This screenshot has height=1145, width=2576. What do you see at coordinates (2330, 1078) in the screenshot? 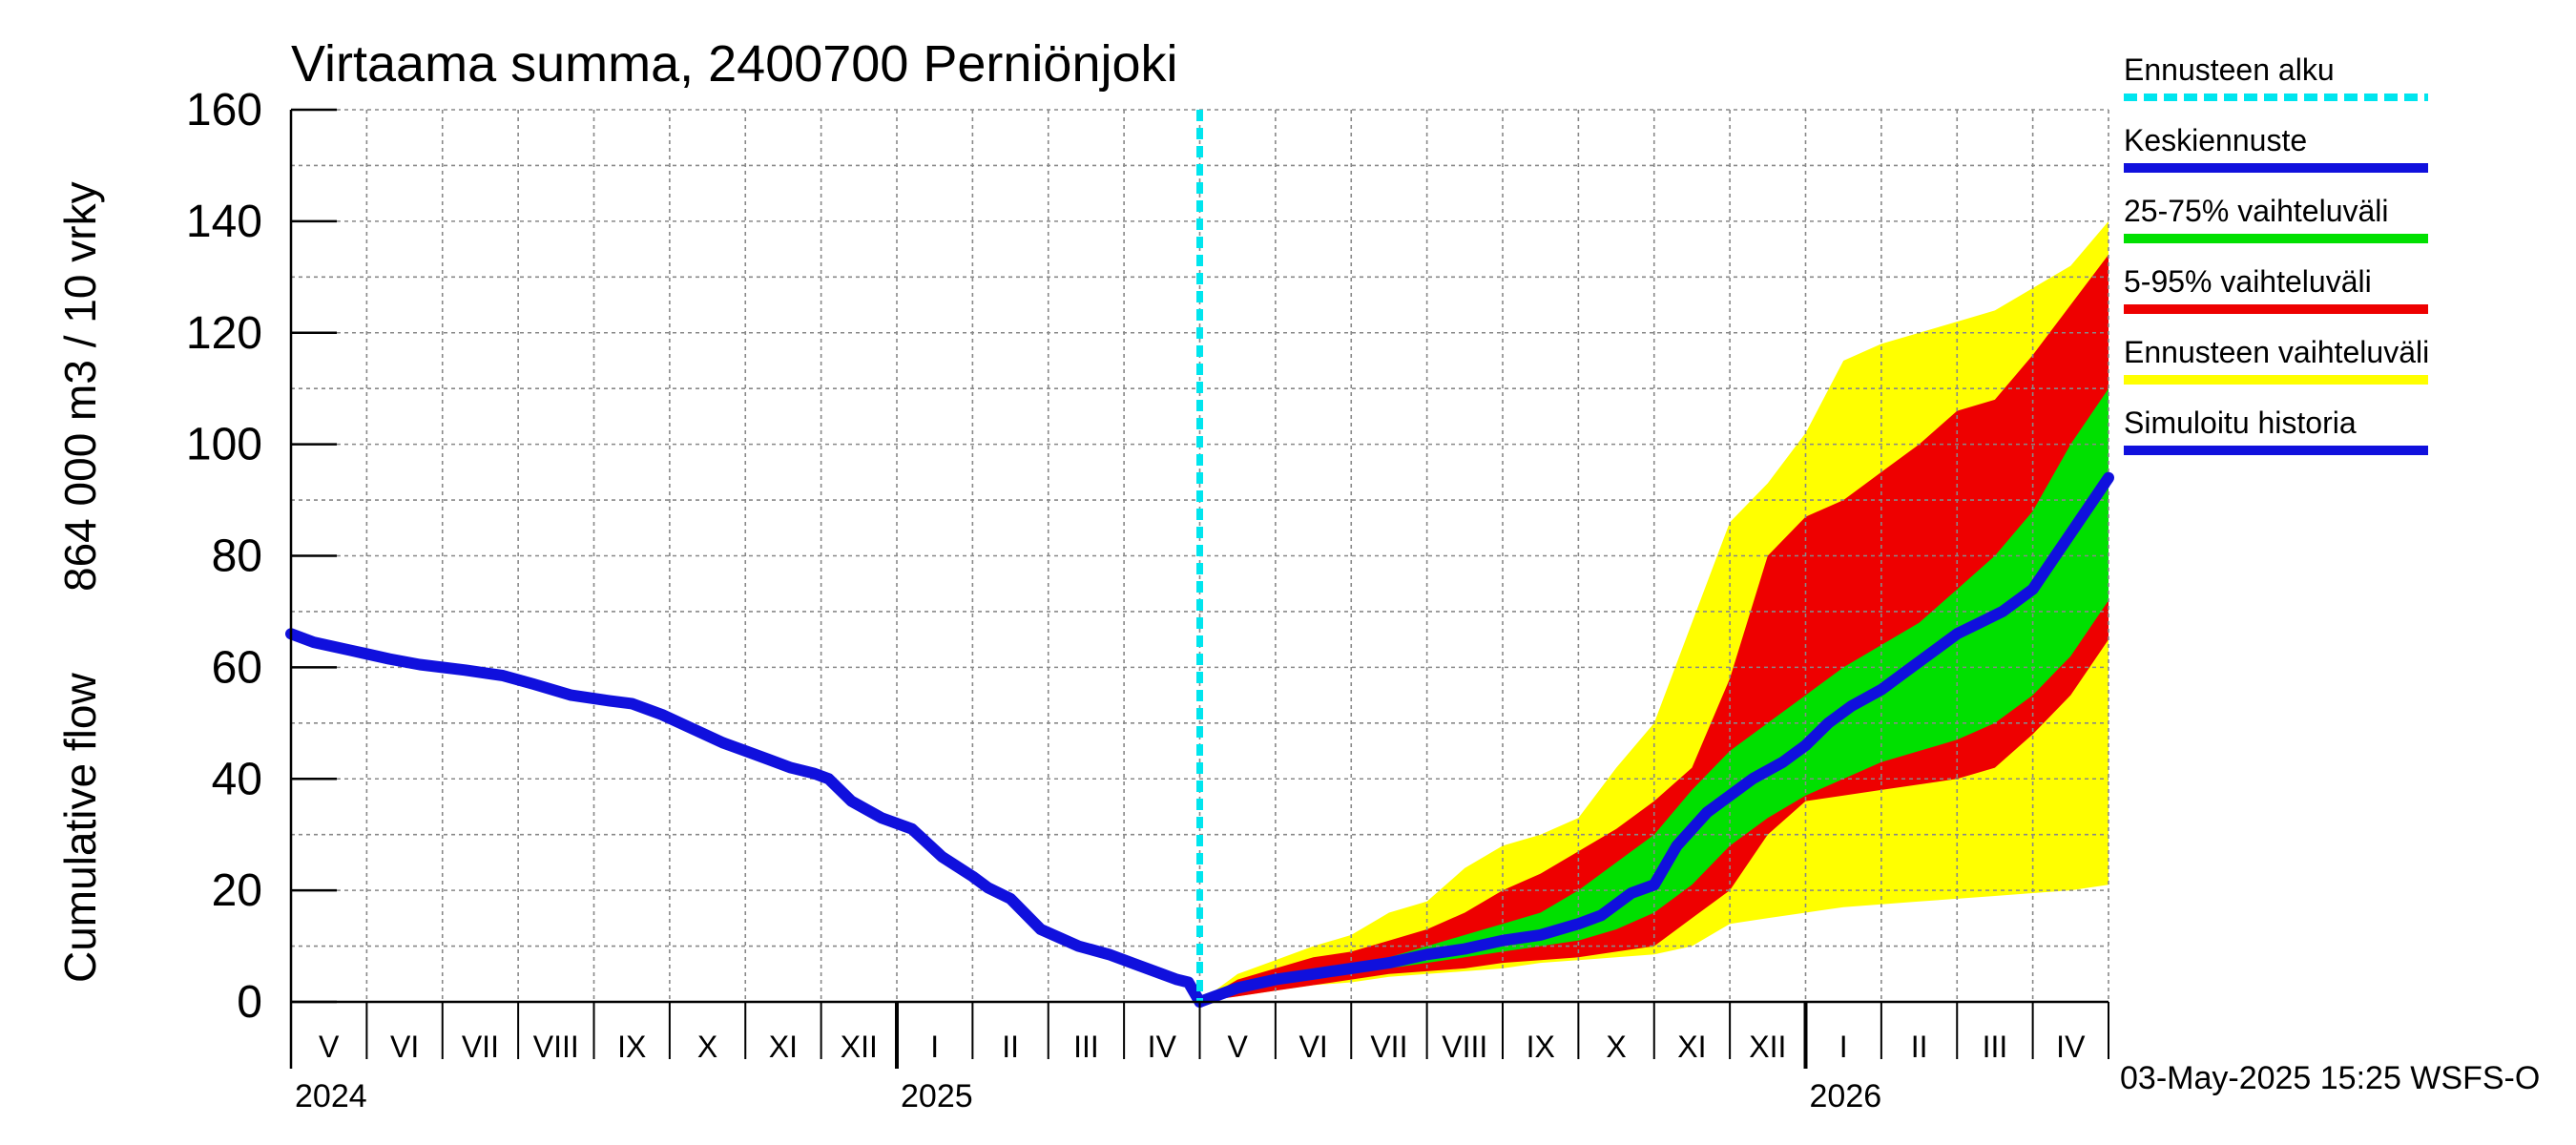
I see `timestamp-label: 03-May-2025 15:25 WSFS-O` at bounding box center [2330, 1078].